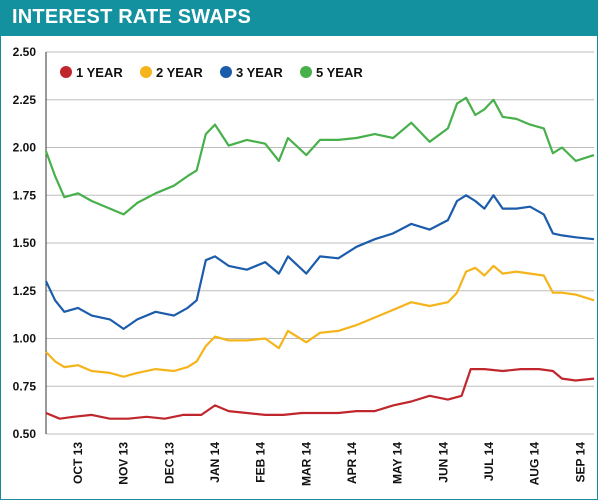 This screenshot has height=500, width=598. Describe the element at coordinates (259, 72) in the screenshot. I see `legend-label: 3 YEAR` at that location.